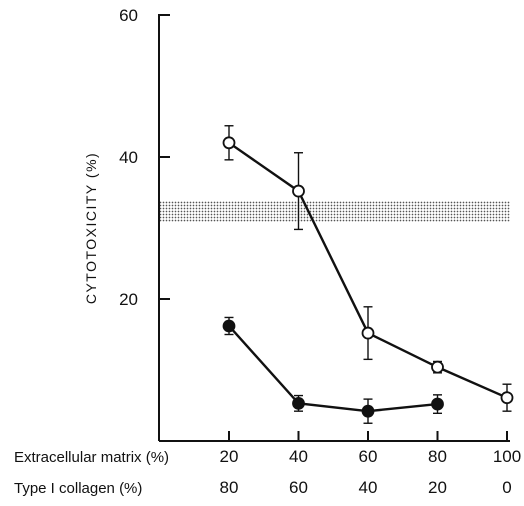 This screenshot has width=524, height=506. I want to click on x-tick-label: 100, so click(507, 456).